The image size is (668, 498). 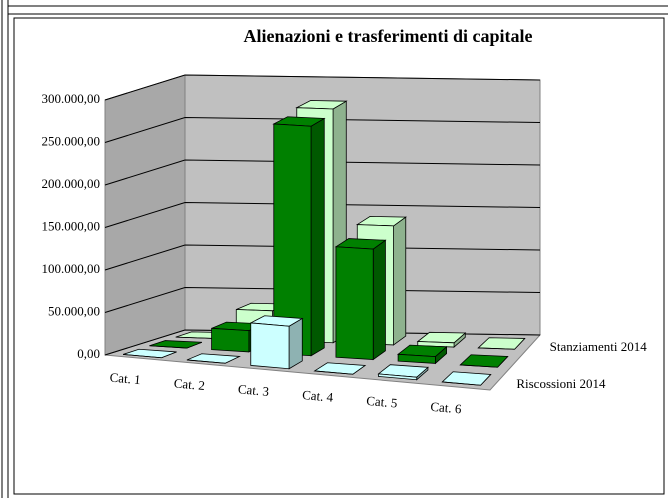 What do you see at coordinates (71, 140) in the screenshot?
I see `y-tick-label: 250.000,00` at bounding box center [71, 140].